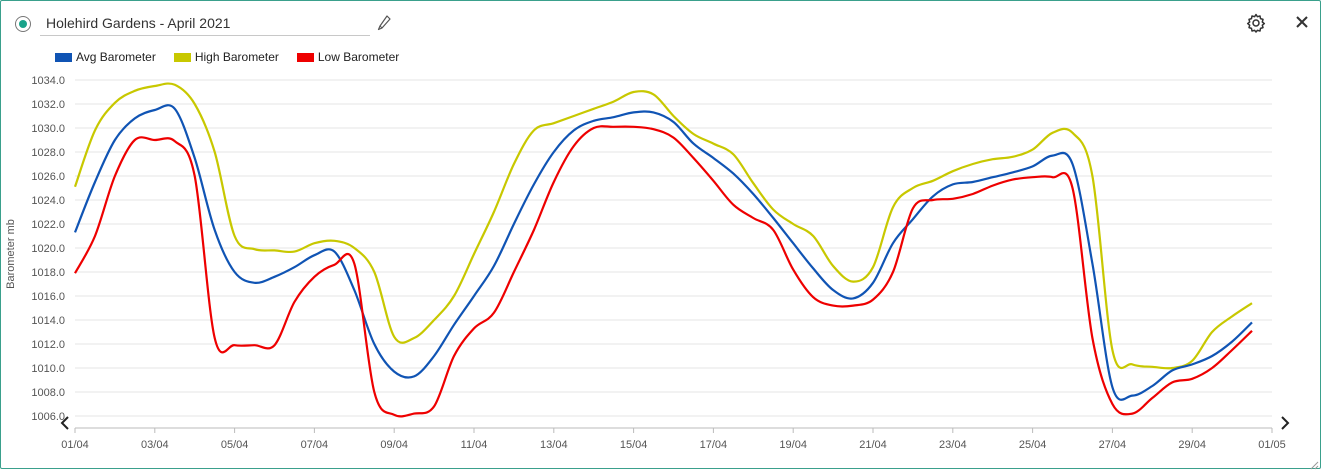  What do you see at coordinates (474, 445) in the screenshot?
I see `x-tick-label: 11/04` at bounding box center [474, 445].